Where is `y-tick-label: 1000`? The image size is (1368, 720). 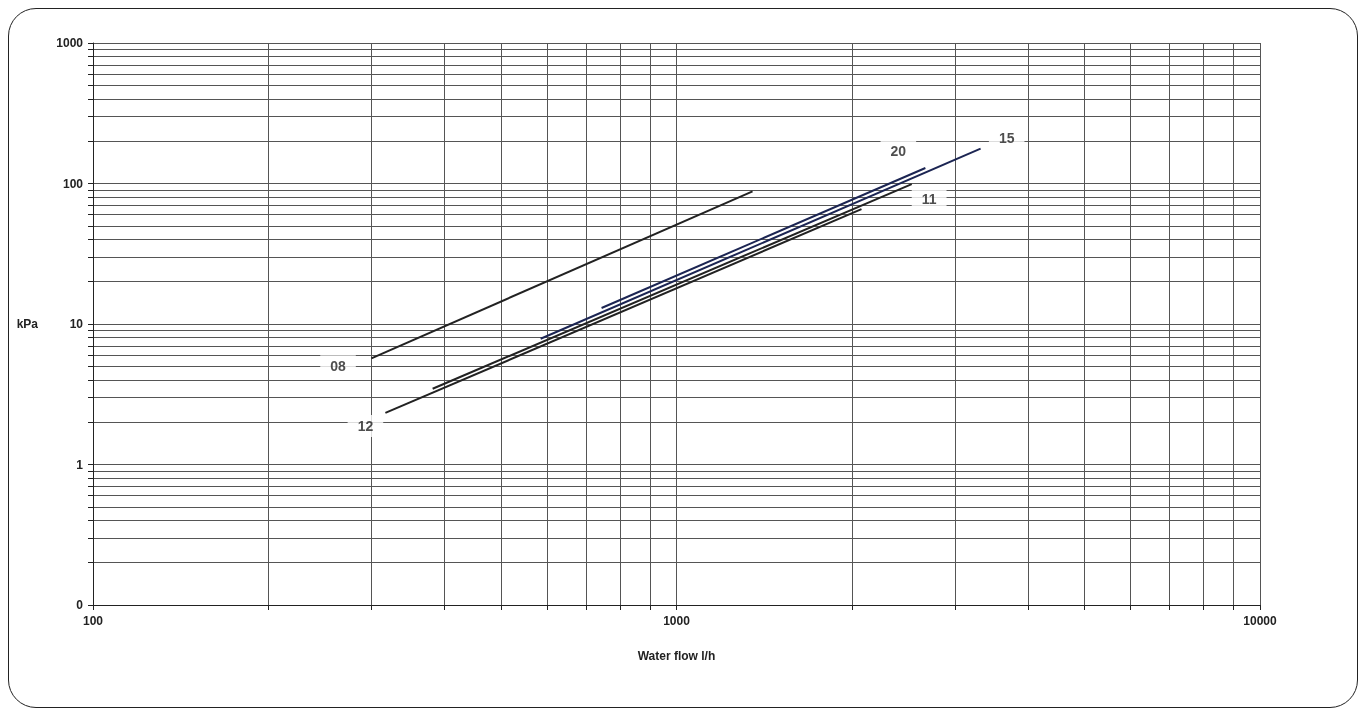 y-tick-label: 1000 is located at coordinates (70, 43).